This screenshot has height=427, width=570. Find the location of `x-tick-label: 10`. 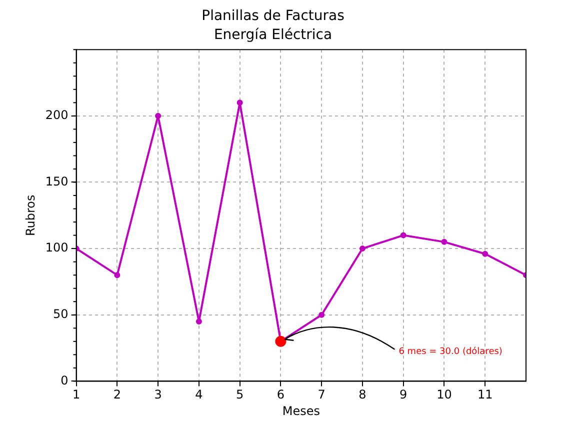

x-tick-label: 10 is located at coordinates (444, 395).